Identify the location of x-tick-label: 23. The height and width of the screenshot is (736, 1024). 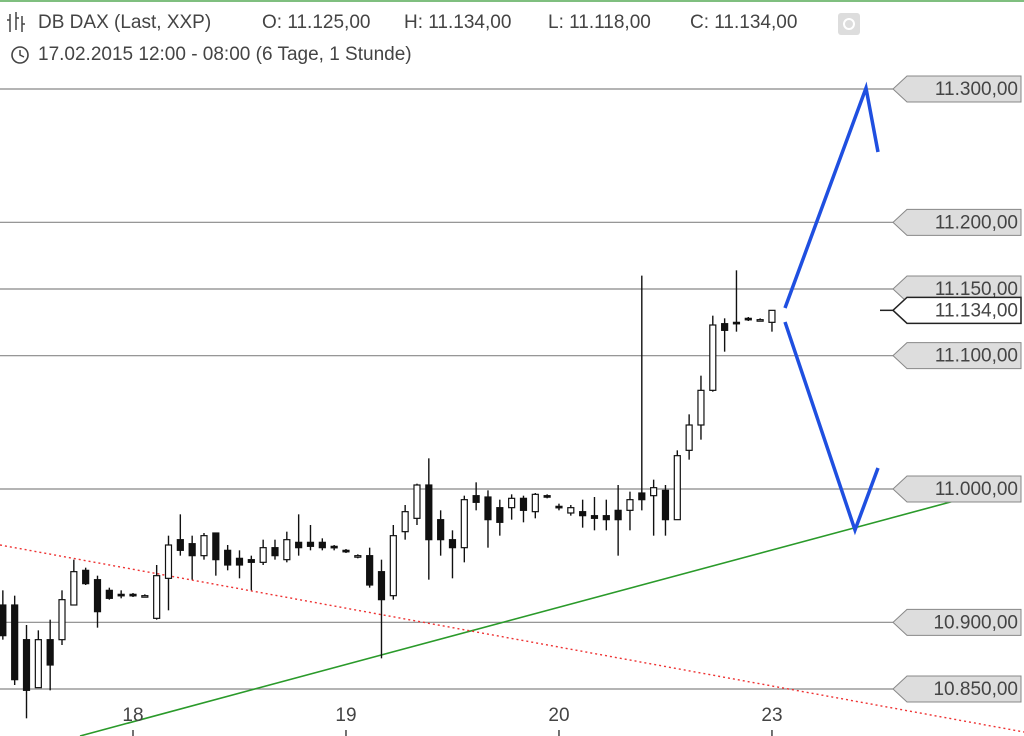
(771, 715).